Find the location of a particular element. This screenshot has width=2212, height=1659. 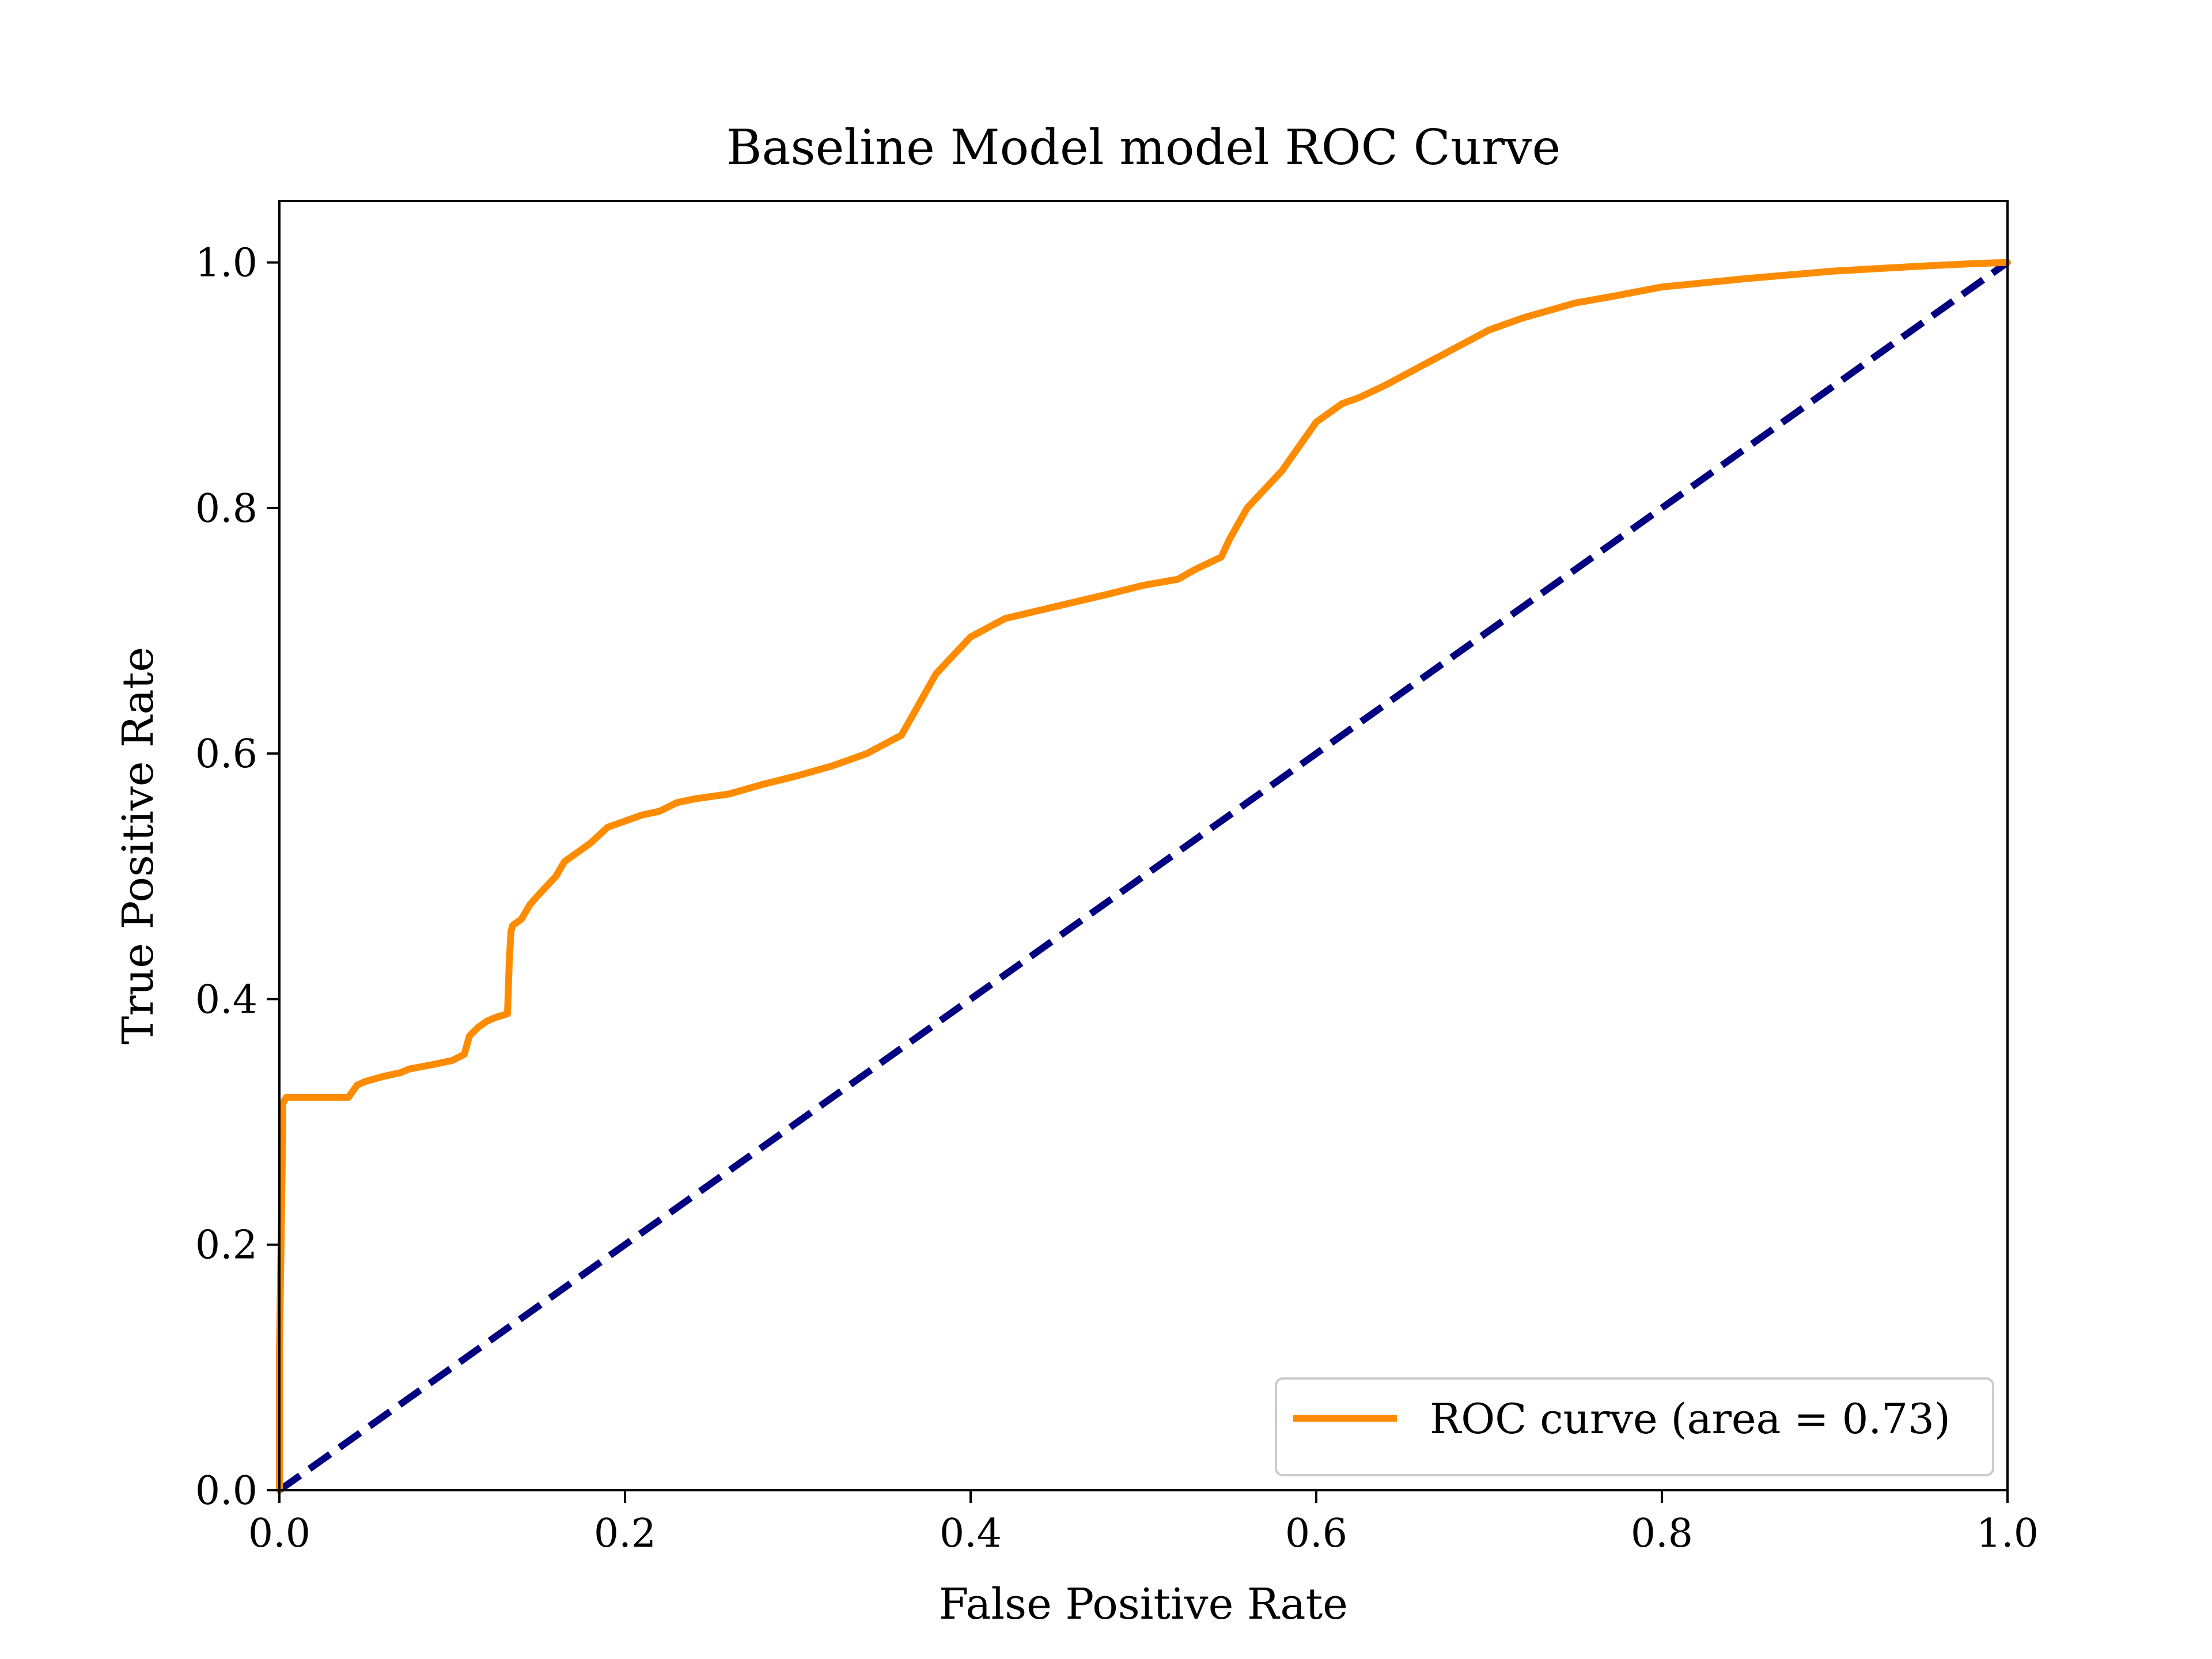

x-tick-label: 0.8 is located at coordinates (1662, 1533).